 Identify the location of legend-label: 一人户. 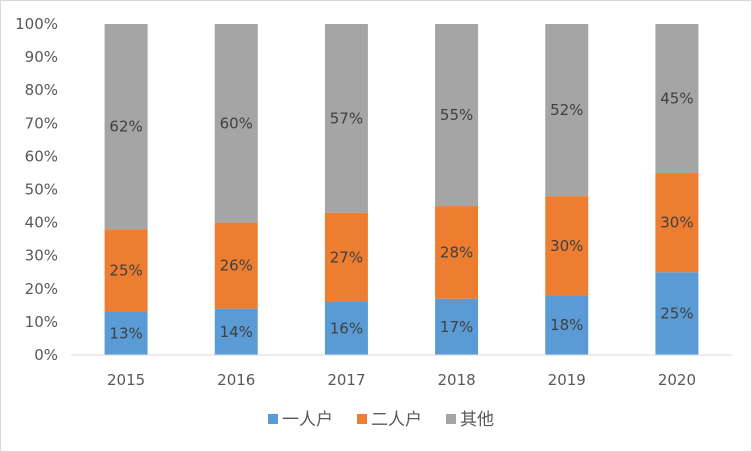
(307, 420).